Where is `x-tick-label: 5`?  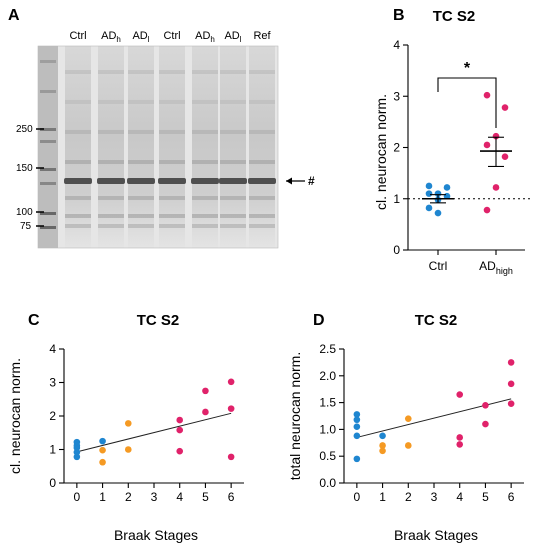
x-tick-label: 5 is located at coordinates (205, 497).